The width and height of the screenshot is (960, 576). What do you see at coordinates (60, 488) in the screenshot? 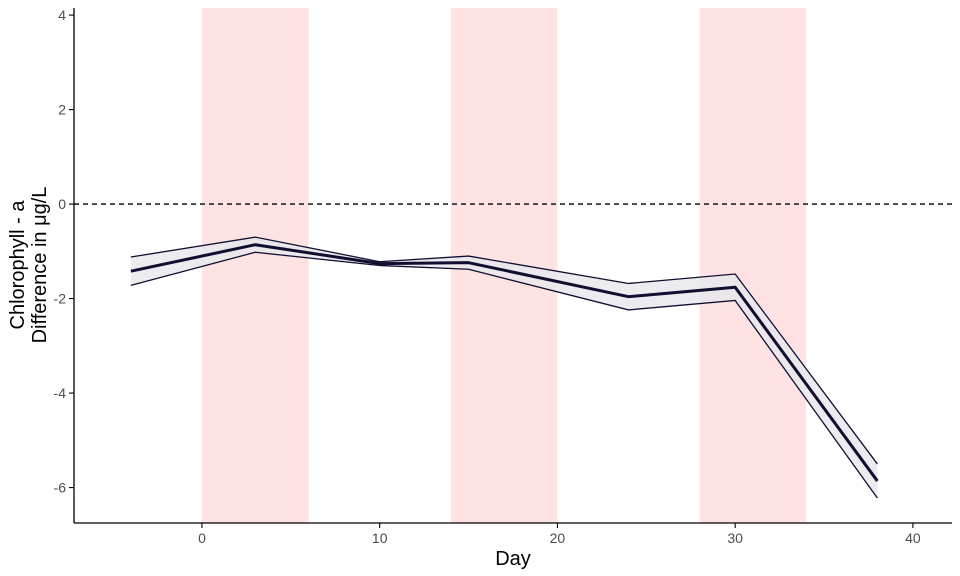
I see `y-tick-label: -6` at bounding box center [60, 488].